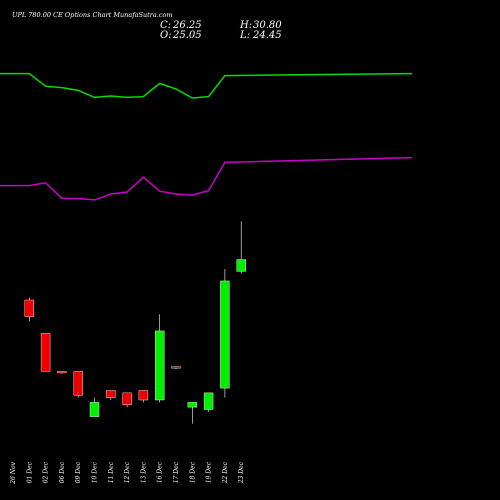 This screenshot has height=500, width=500. What do you see at coordinates (29, 472) in the screenshot?
I see `x-tick-label: 01 Dec` at bounding box center [29, 472].